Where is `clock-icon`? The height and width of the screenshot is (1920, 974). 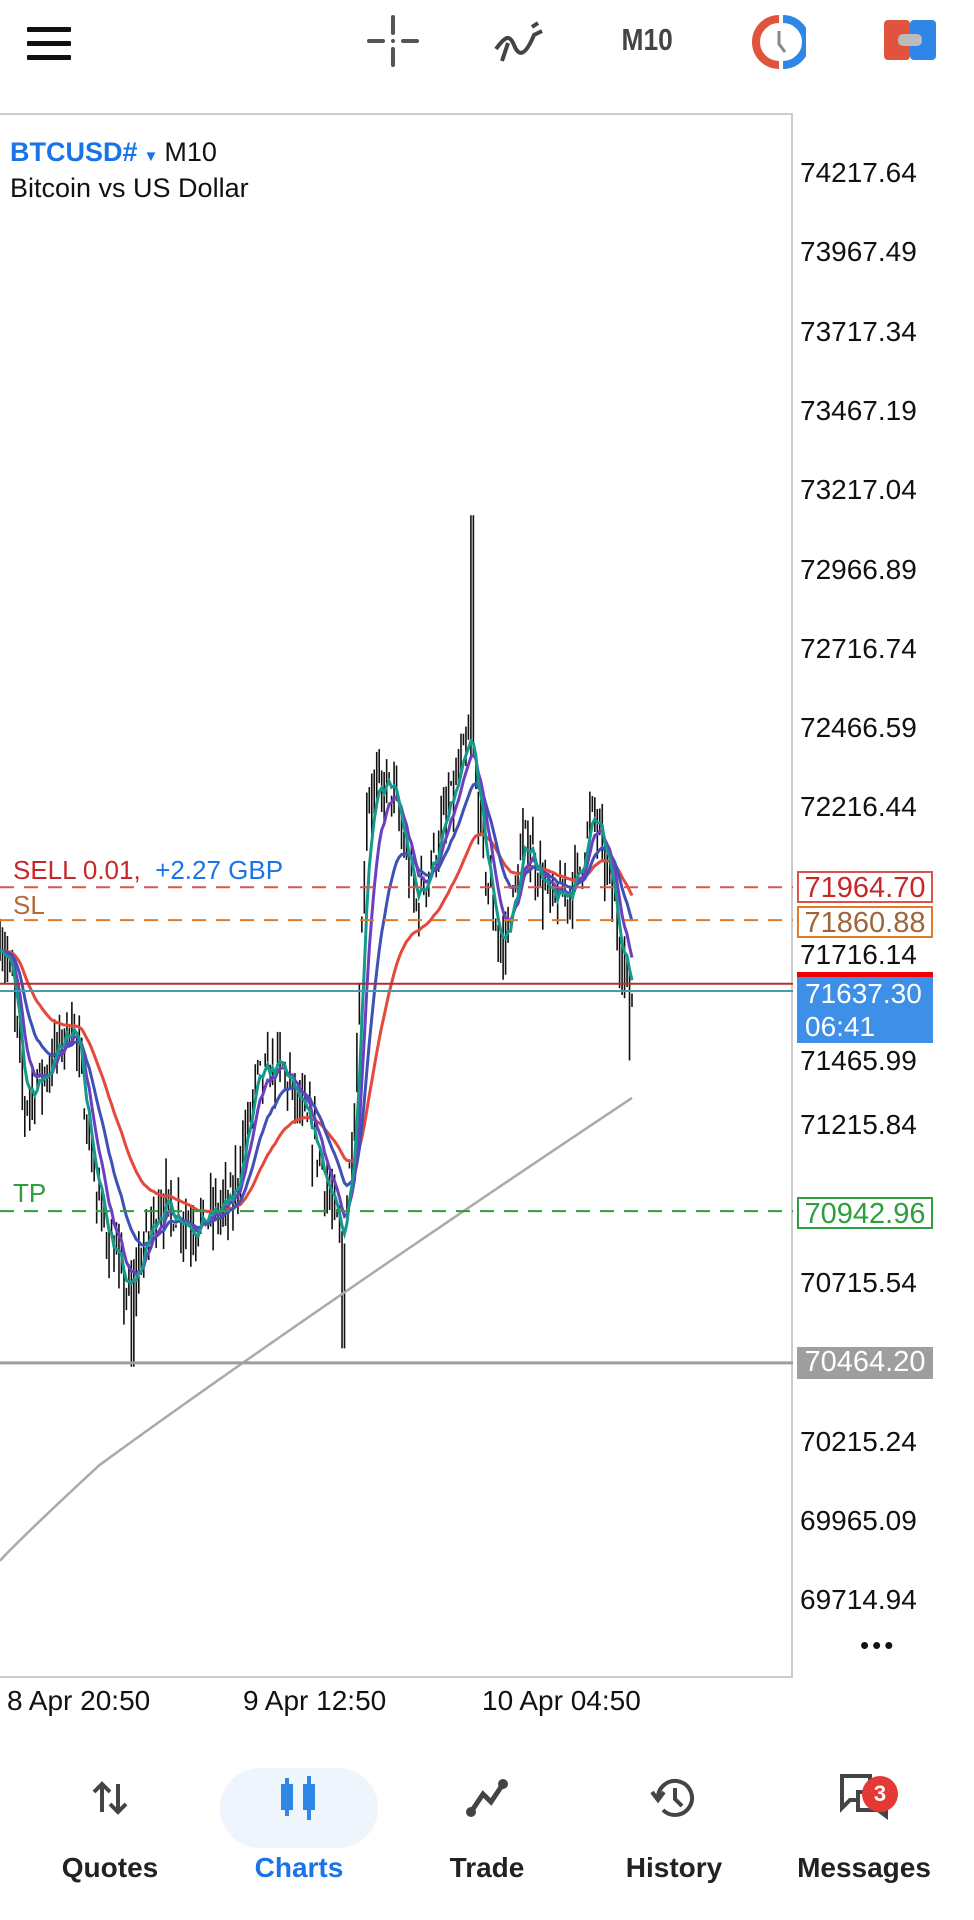 clock-icon is located at coordinates (779, 42).